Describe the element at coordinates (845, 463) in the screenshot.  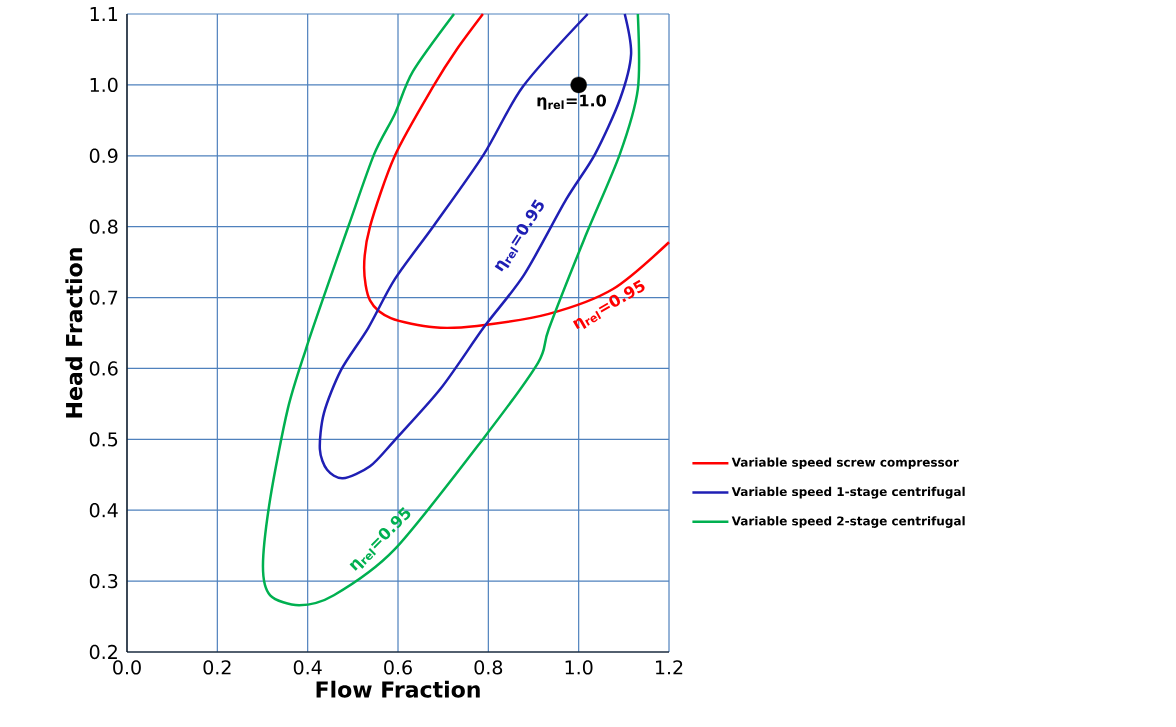
I see `legend-label: Variable speed screw compressor` at that location.